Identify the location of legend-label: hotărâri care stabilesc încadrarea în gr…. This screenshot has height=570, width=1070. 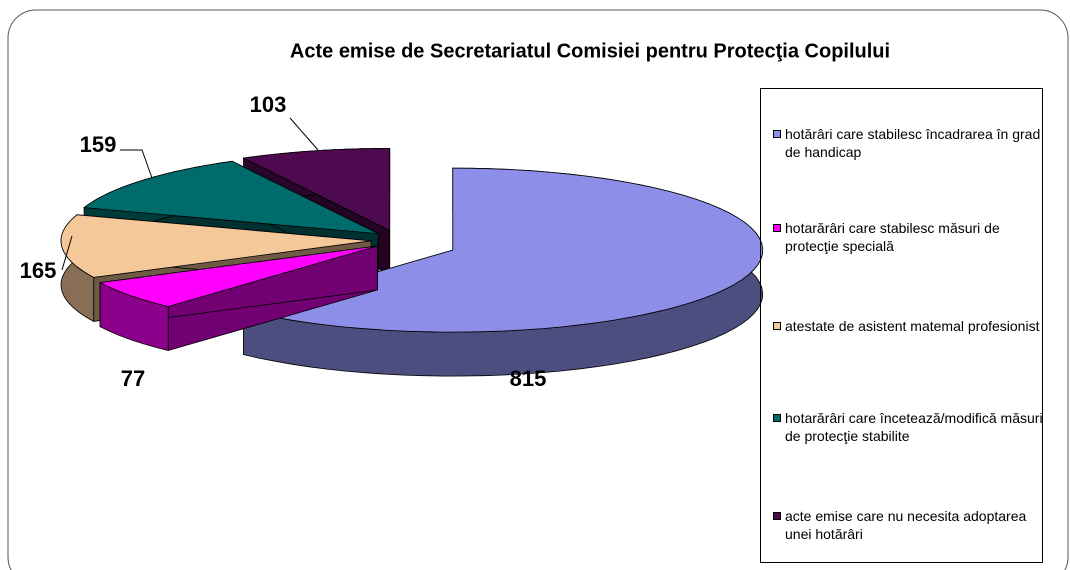
(913, 143).